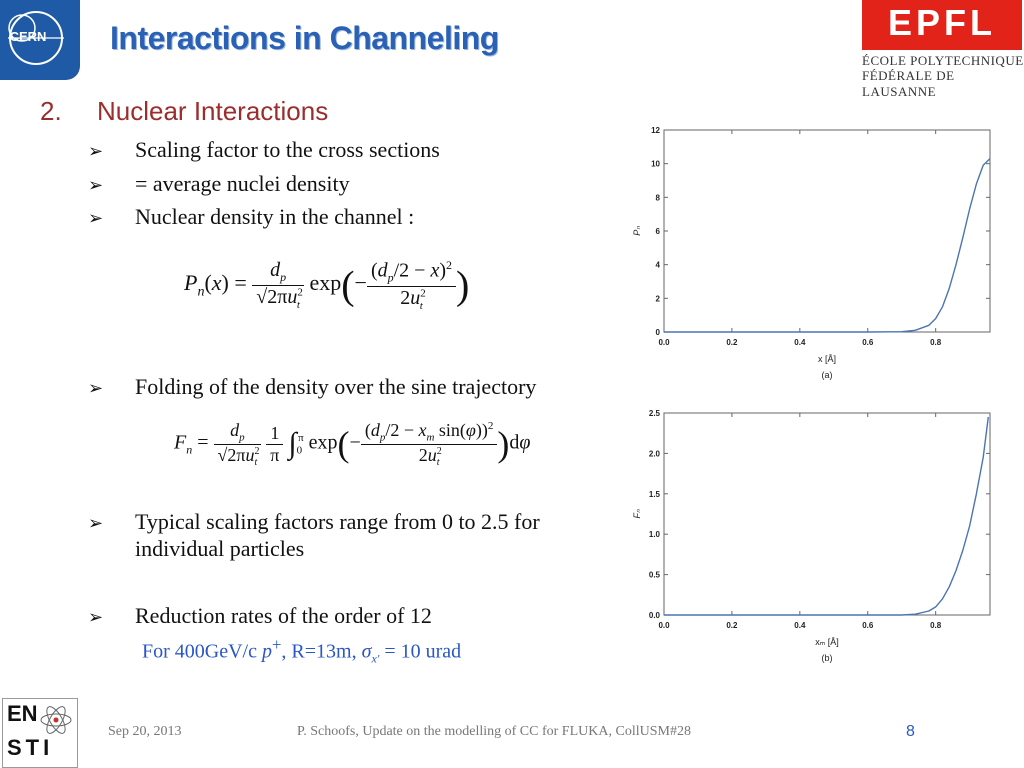 This screenshot has width=1024, height=768. I want to click on bullet-continuation: individual particles, so click(220, 548).